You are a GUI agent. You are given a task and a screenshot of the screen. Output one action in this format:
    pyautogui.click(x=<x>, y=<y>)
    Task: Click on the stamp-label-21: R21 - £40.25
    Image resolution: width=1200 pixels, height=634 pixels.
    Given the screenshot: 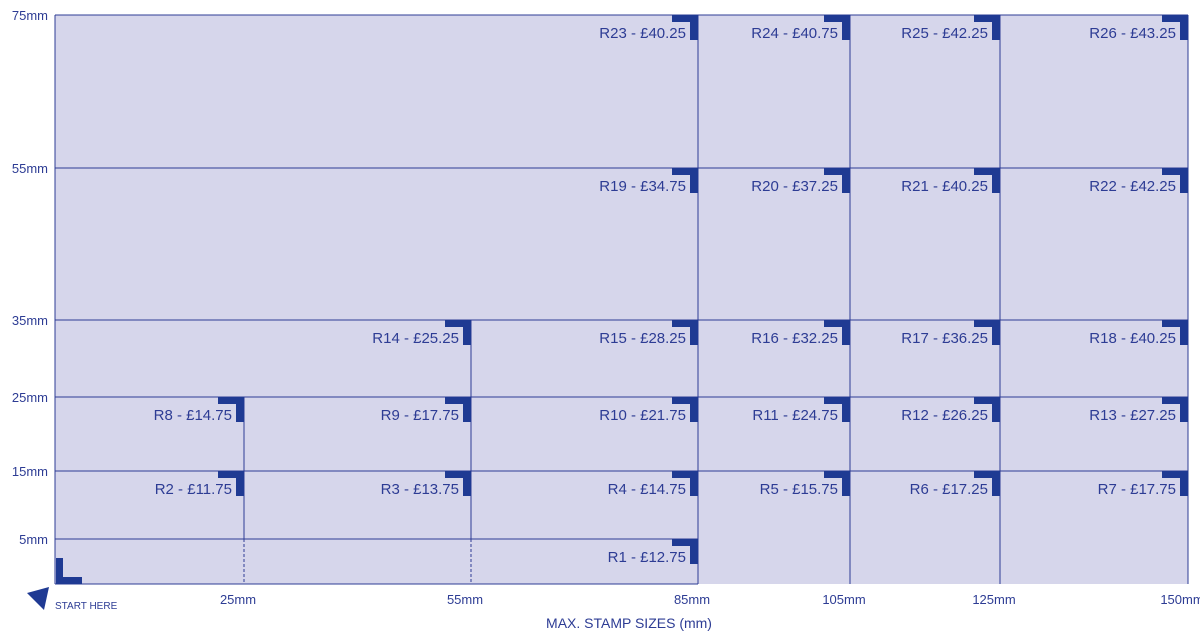 What is the action you would take?
    pyautogui.click(x=944, y=186)
    